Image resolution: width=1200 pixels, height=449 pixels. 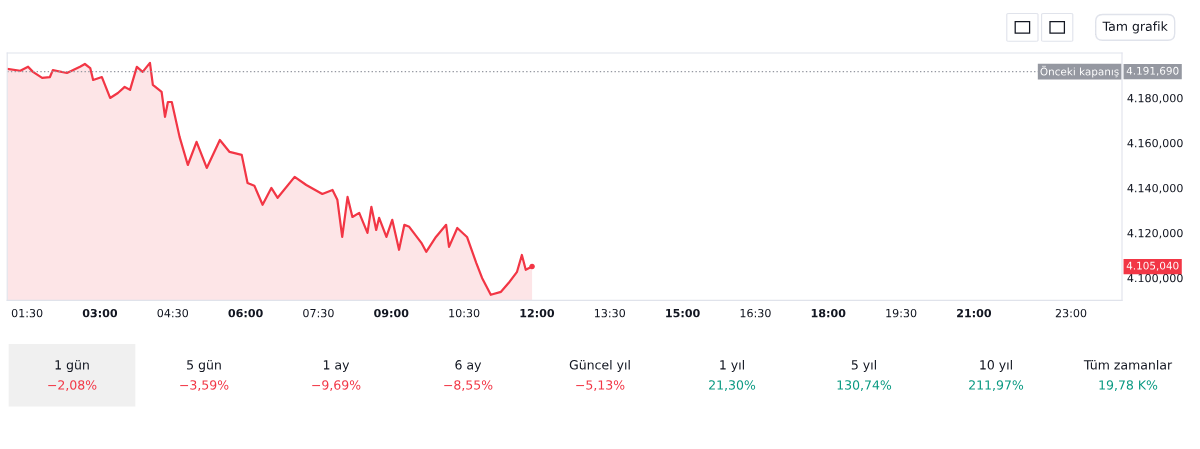 What do you see at coordinates (1128, 385) in the screenshot?
I see `text: 19,78 K%` at bounding box center [1128, 385].